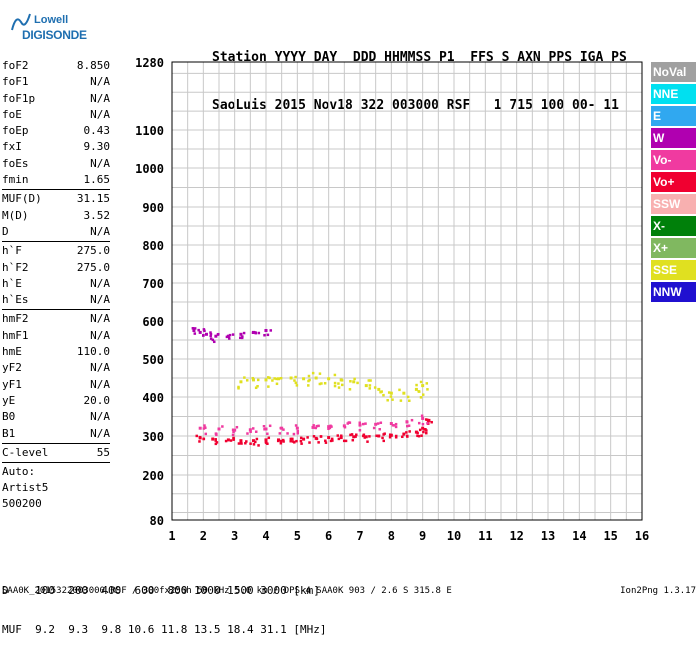 Image resolution: width=700 pixels, height=649 pixels. I want to click on legend-item-w: W, so click(673, 138).